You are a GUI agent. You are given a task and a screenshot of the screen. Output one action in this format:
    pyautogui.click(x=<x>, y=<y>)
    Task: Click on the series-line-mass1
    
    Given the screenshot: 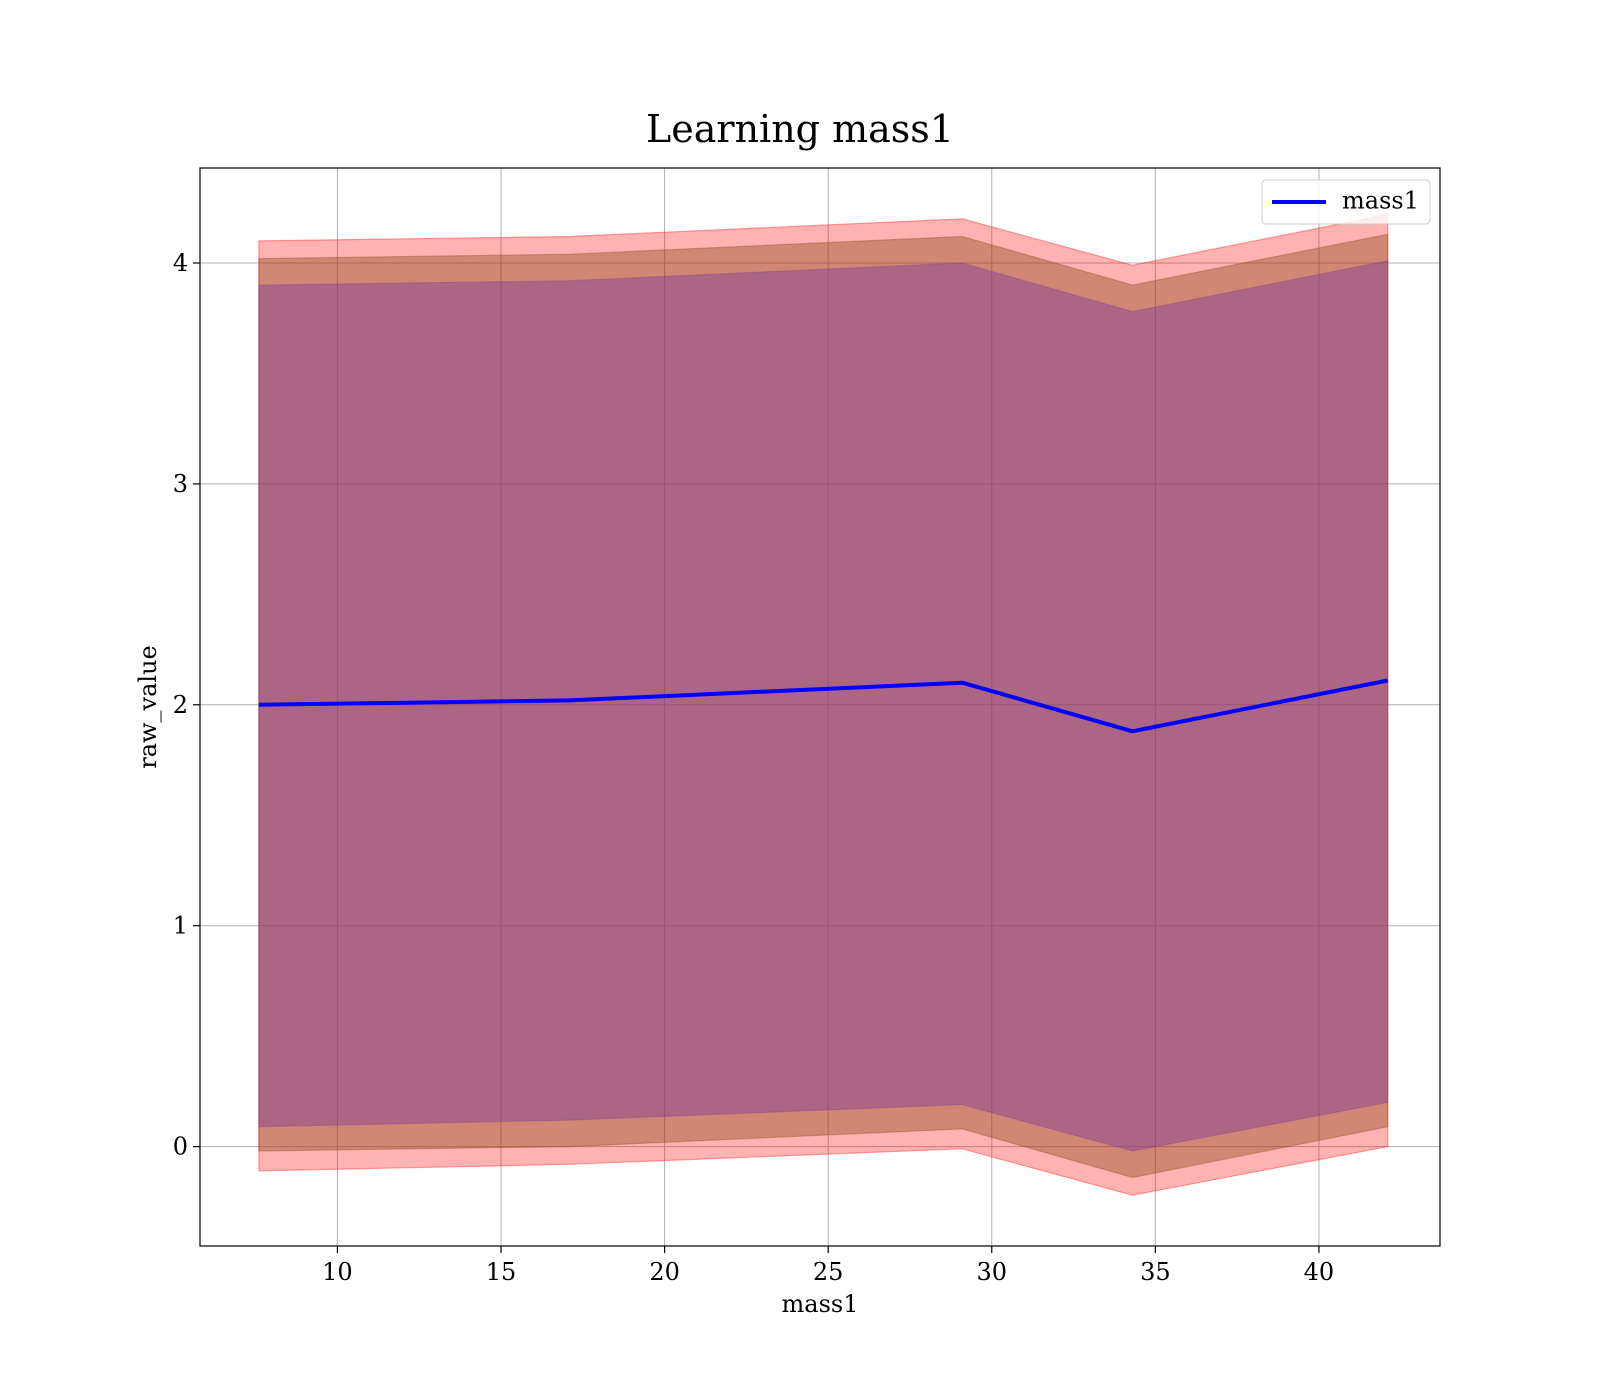 What is the action you would take?
    pyautogui.click(x=823, y=706)
    